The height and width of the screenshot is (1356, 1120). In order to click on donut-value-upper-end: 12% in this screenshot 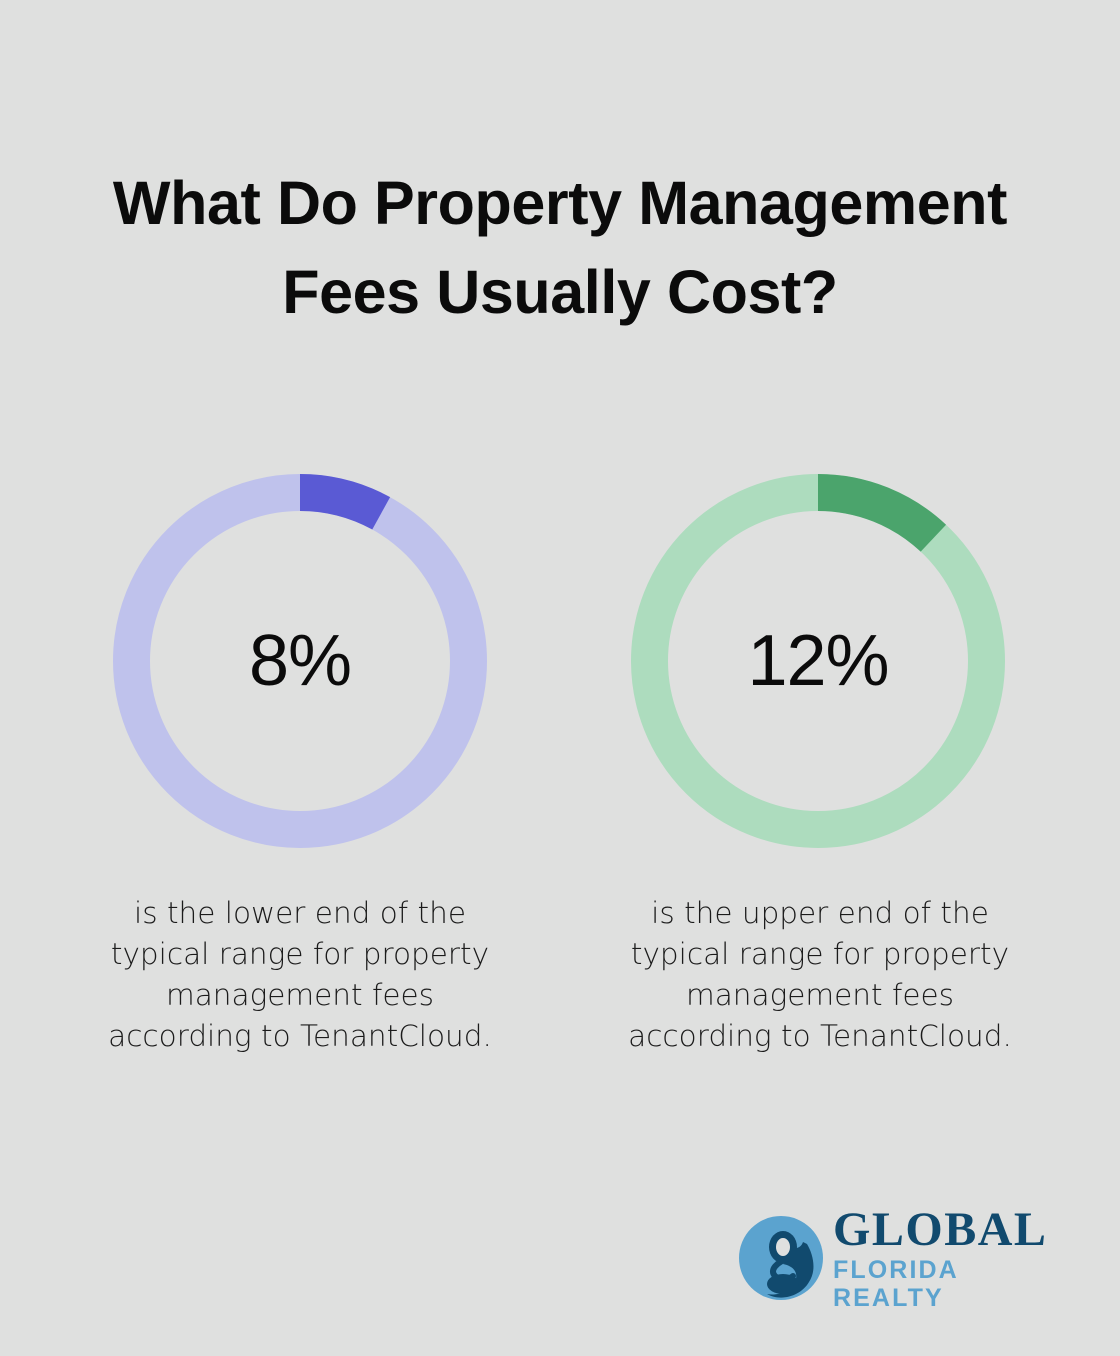, I will do `click(818, 661)`.